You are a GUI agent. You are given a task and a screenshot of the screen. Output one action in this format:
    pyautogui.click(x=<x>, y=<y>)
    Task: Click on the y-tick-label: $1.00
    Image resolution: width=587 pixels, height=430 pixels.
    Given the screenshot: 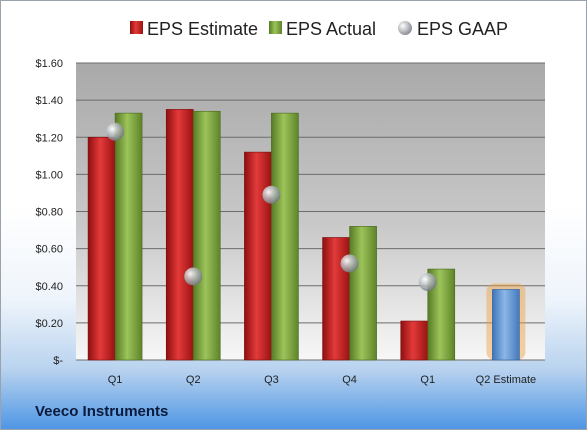 What is the action you would take?
    pyautogui.click(x=49, y=175)
    